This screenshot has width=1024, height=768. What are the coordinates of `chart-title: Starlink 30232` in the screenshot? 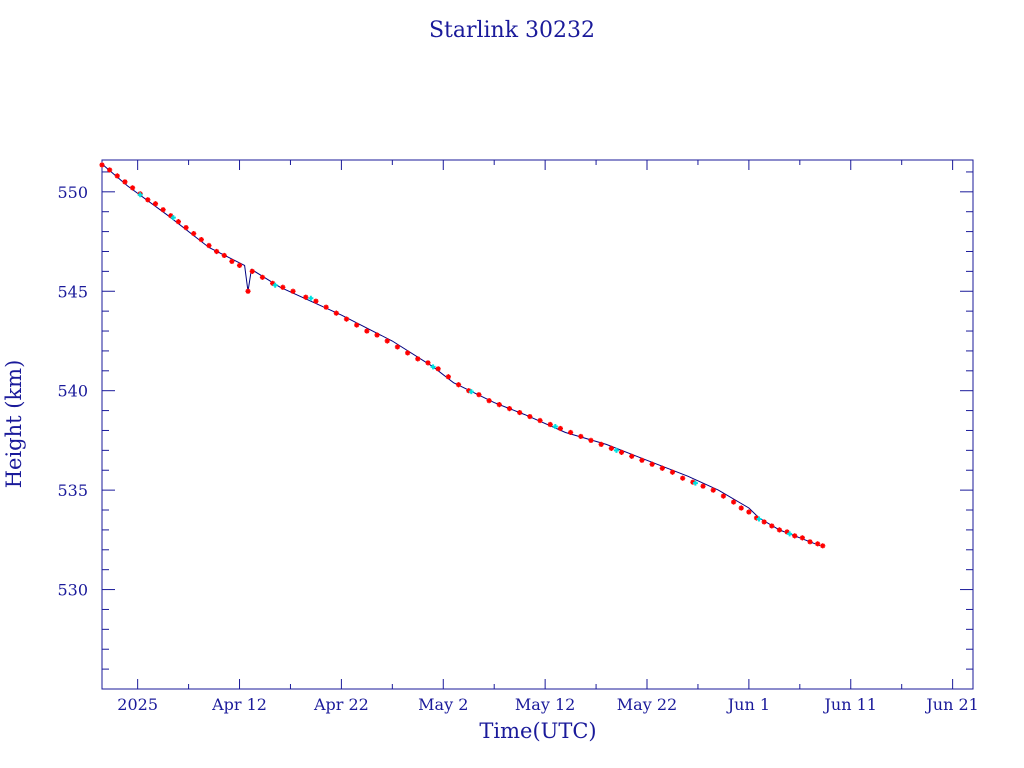 It's located at (512, 30).